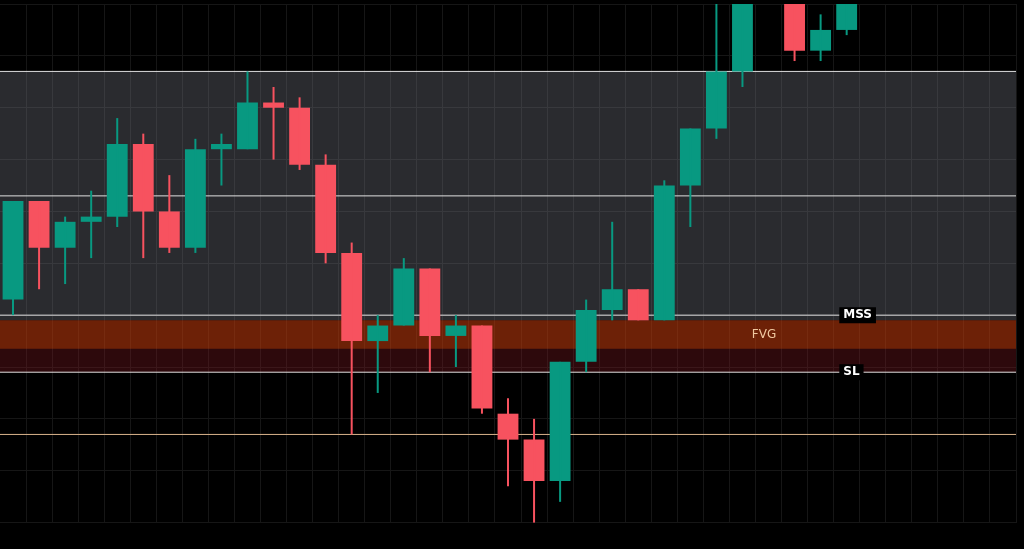 Image resolution: width=1024 pixels, height=549 pixels. I want to click on ref-line-label: MSS, so click(857, 314).